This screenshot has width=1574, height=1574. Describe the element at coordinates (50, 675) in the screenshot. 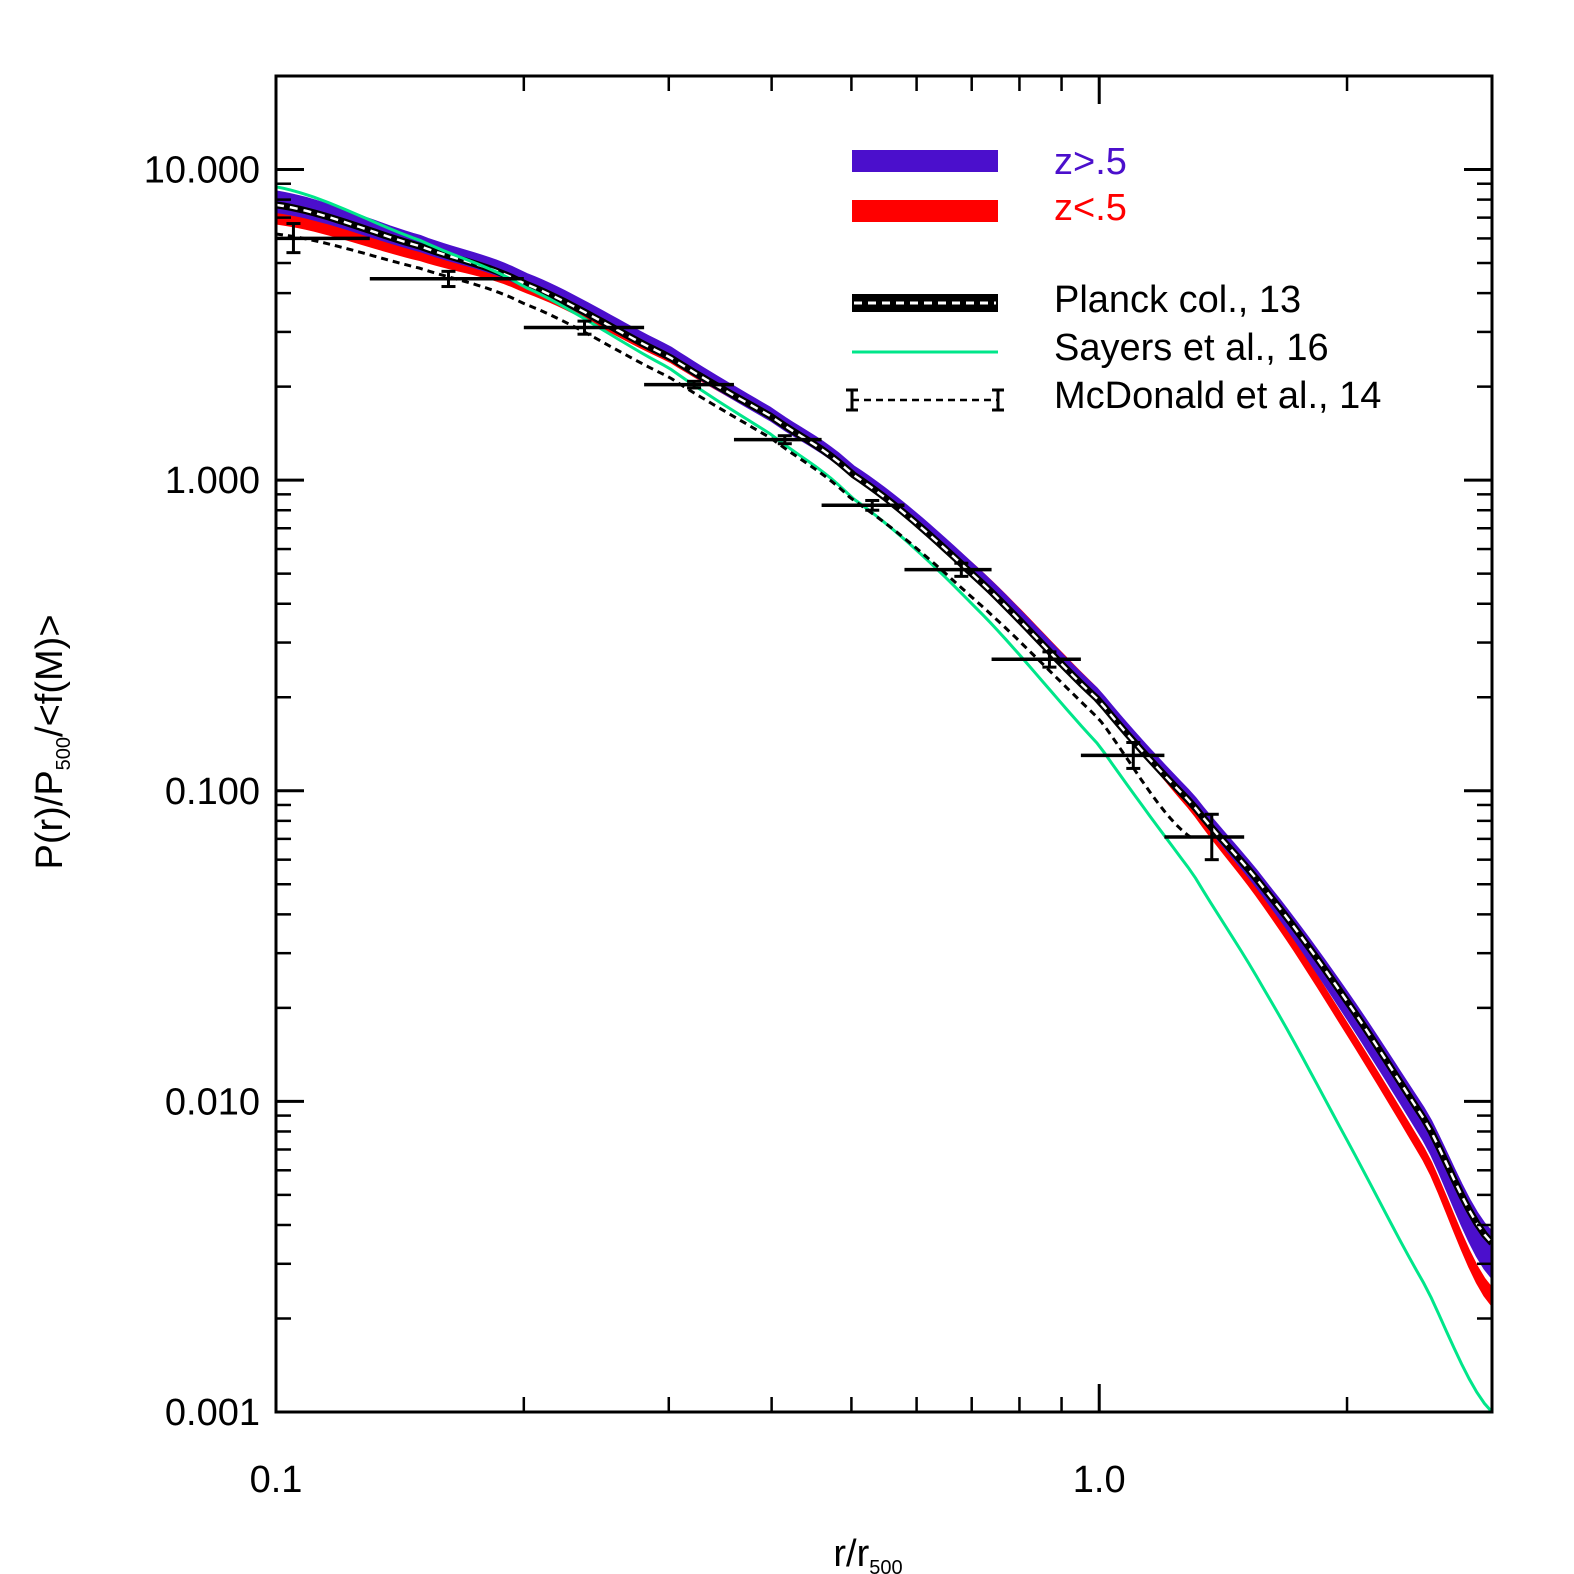

I see `y-axis-label-rest: /<f(M)>` at that location.